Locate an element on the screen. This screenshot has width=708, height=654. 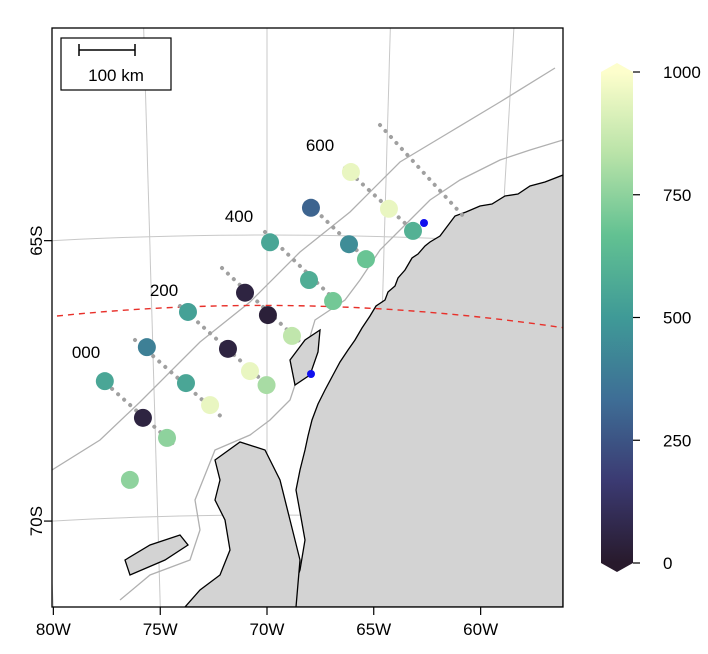
colorbar-extend-bottom is located at coordinates (617, 567).